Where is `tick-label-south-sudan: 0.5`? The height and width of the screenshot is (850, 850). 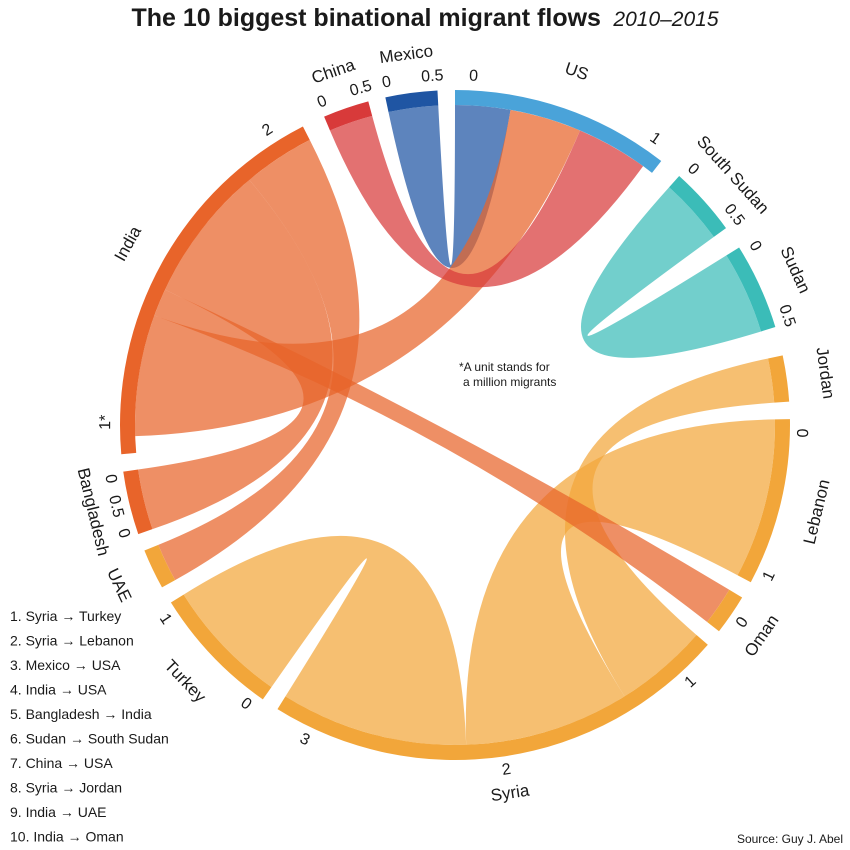
tick-label-south-sudan: 0.5 is located at coordinates (734, 215).